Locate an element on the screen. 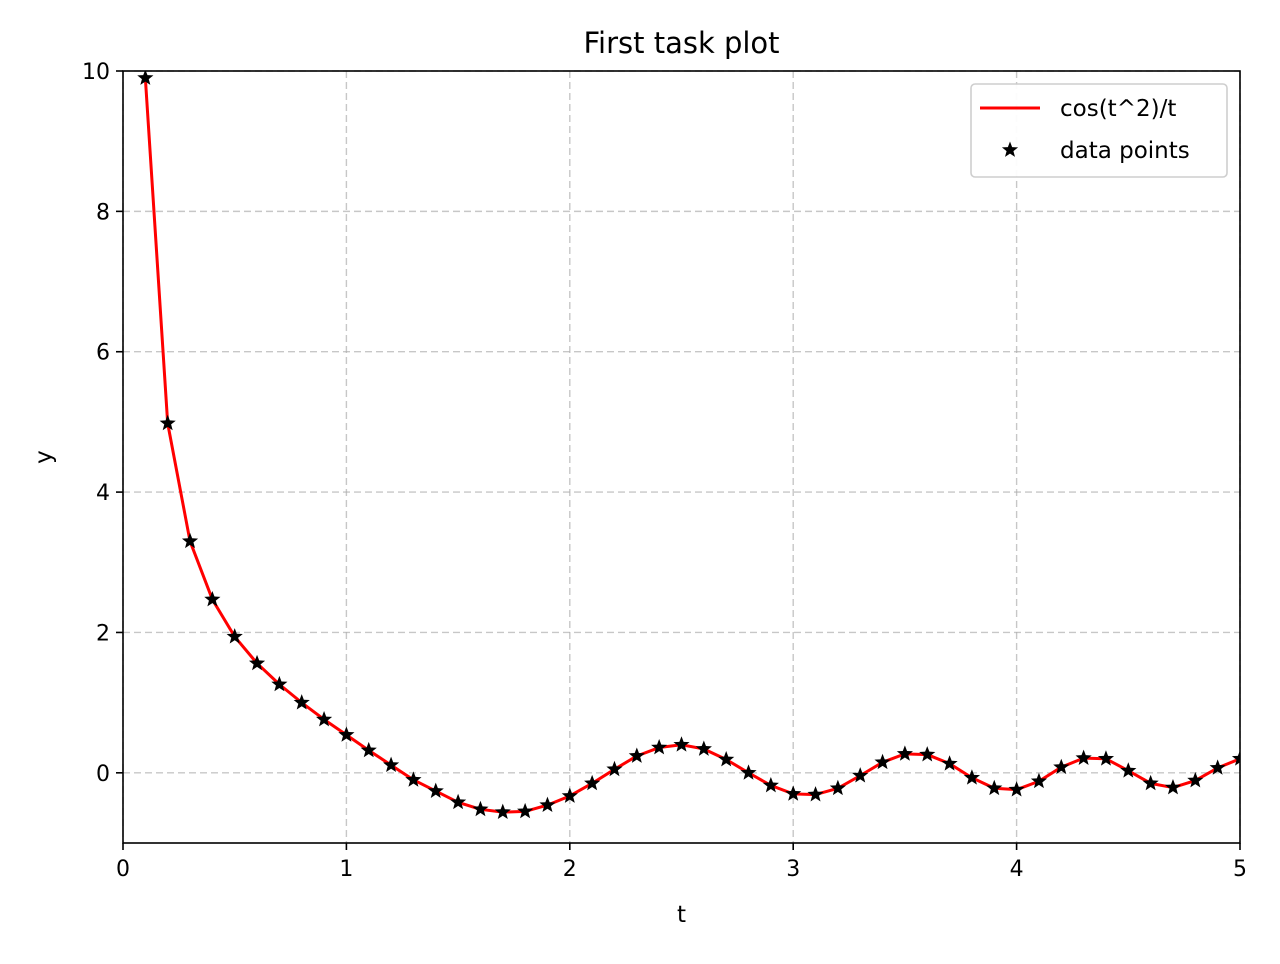 Image resolution: width=1280 pixels, height=964 pixels. x-tick-label: 2 is located at coordinates (570, 869).